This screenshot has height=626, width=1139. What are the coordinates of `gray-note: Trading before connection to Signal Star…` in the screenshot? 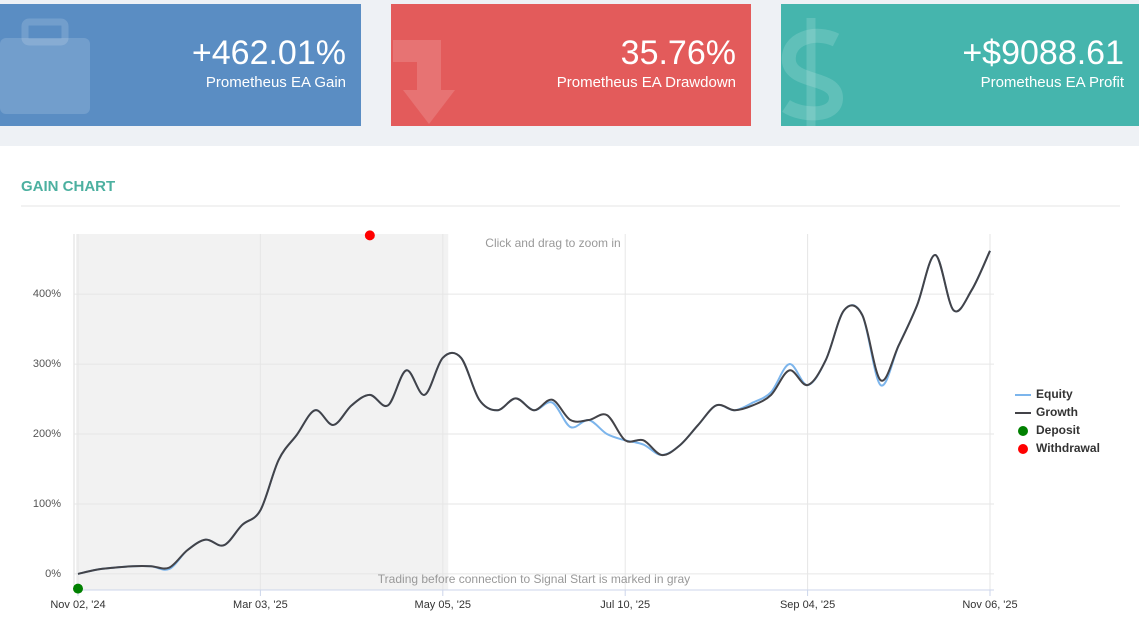 It's located at (534, 579).